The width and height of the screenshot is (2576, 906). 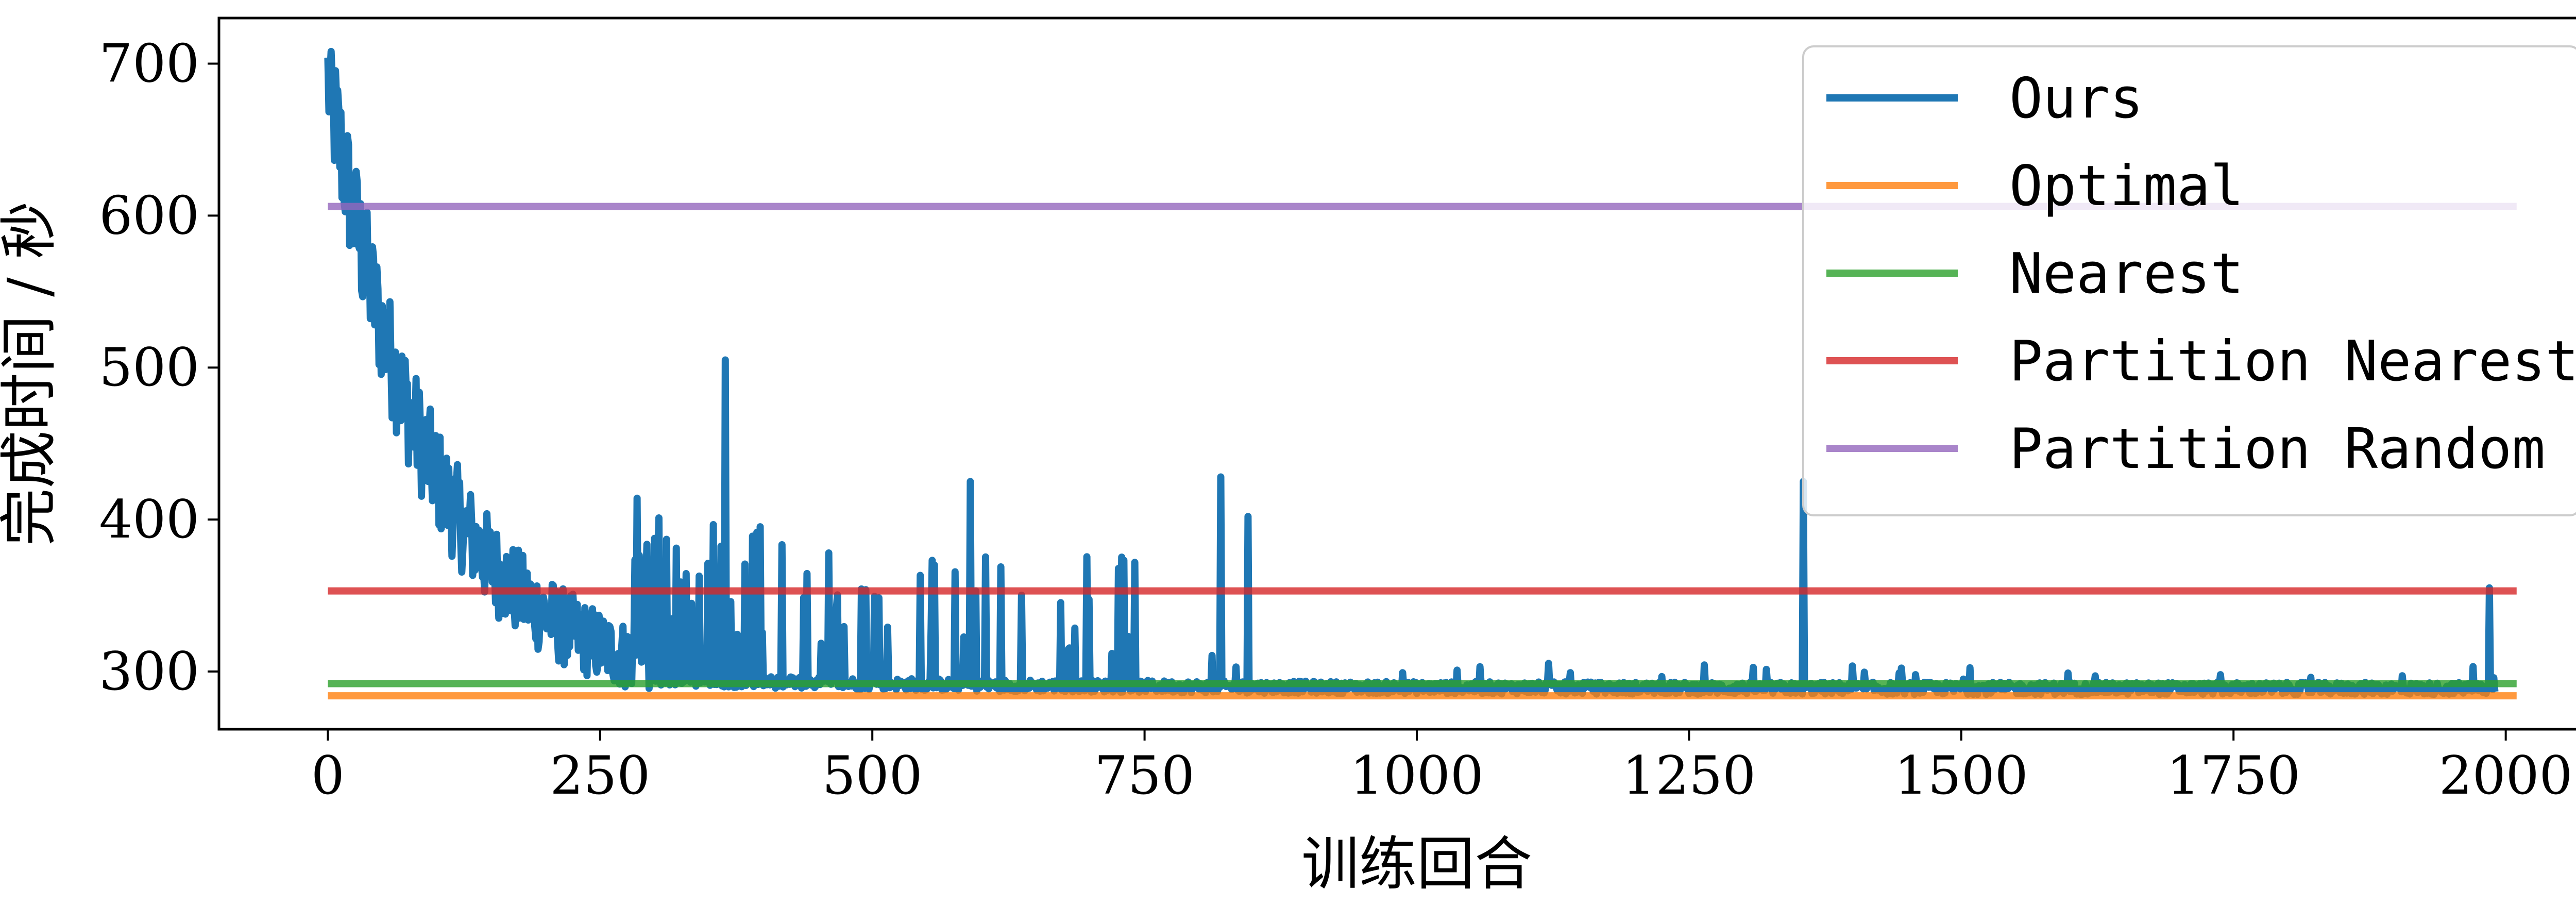 What do you see at coordinates (149, 63) in the screenshot?
I see `y-tick-label: 700` at bounding box center [149, 63].